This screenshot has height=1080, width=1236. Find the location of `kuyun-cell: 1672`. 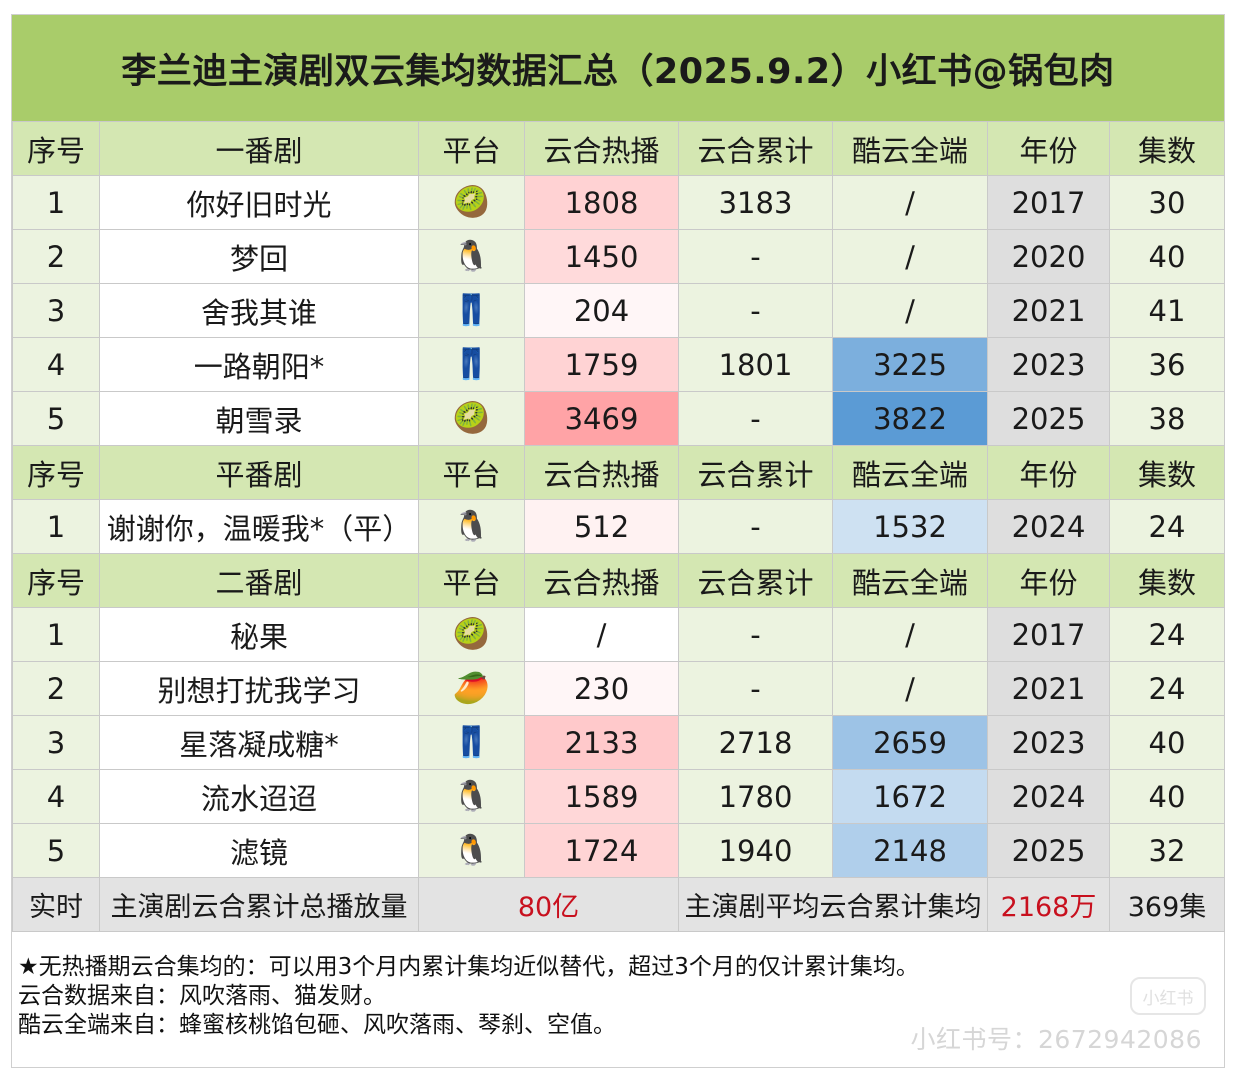

kuyun-cell: 1672 is located at coordinates (910, 796).